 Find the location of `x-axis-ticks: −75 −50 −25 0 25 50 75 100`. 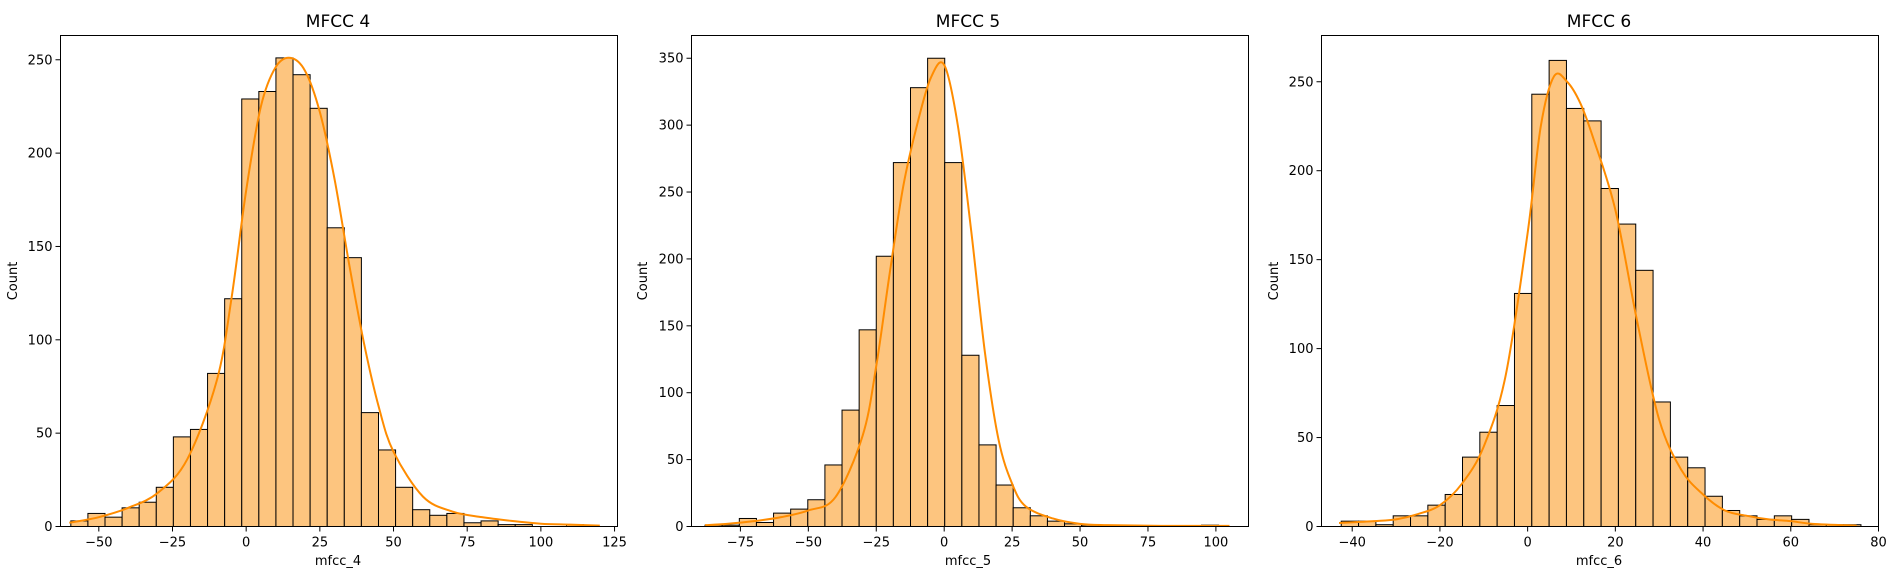

x-axis-ticks: −75 −50 −25 0 25 50 75 100 is located at coordinates (977, 538).